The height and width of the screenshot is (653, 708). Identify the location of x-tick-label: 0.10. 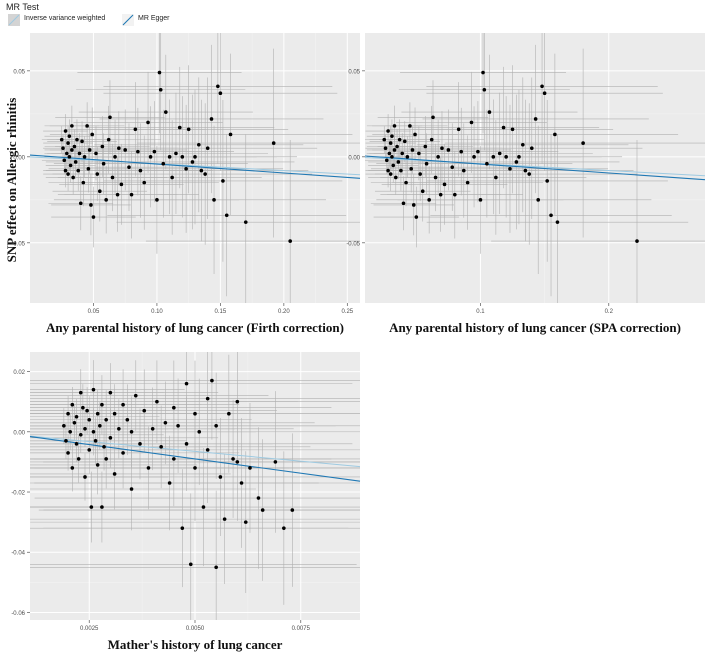
(157, 312).